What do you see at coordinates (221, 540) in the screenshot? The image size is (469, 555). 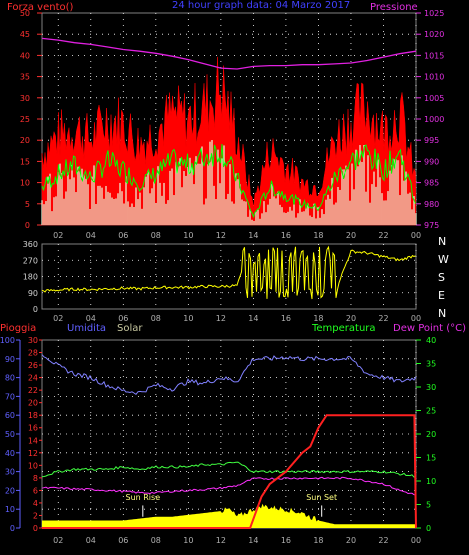 I see `p3-xtick: 12` at bounding box center [221, 540].